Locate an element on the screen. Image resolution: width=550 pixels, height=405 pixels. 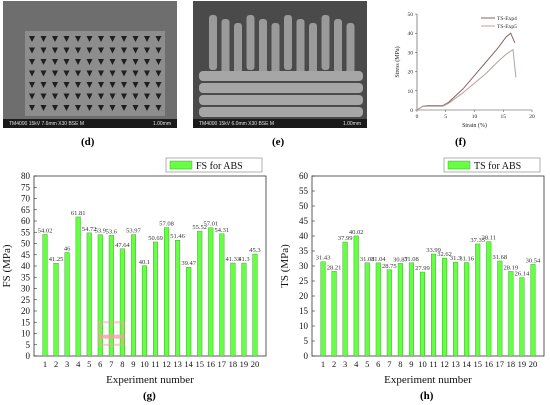
data-label-7: 53.6 is located at coordinates (112, 231).